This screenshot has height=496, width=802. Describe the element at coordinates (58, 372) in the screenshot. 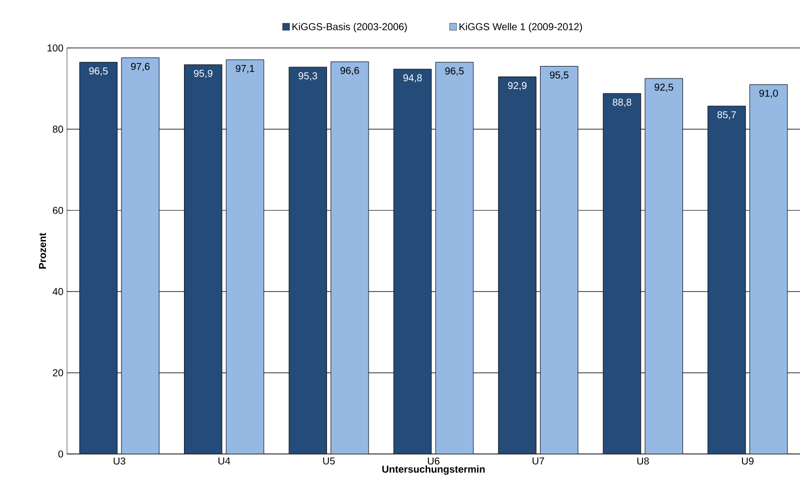

I see `y-tick-label: 20` at that location.